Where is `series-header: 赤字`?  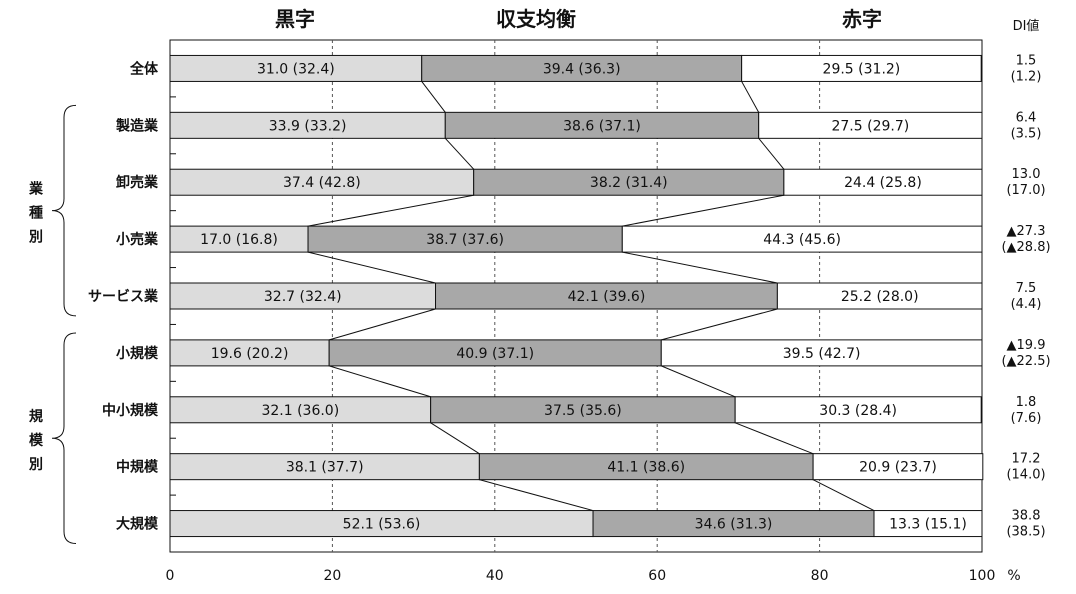 series-header: 赤字 is located at coordinates (862, 19).